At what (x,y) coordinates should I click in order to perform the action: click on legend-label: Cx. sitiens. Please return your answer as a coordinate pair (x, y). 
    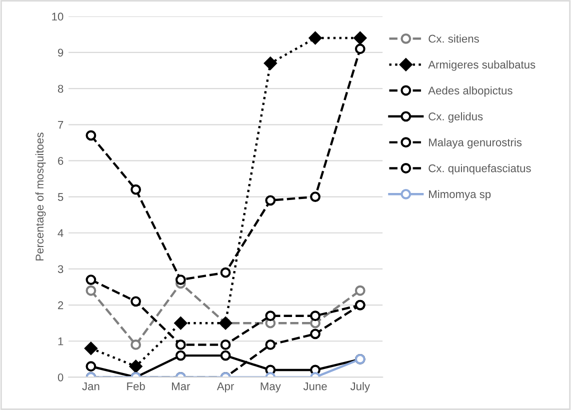
    Looking at the image, I should click on (453, 38).